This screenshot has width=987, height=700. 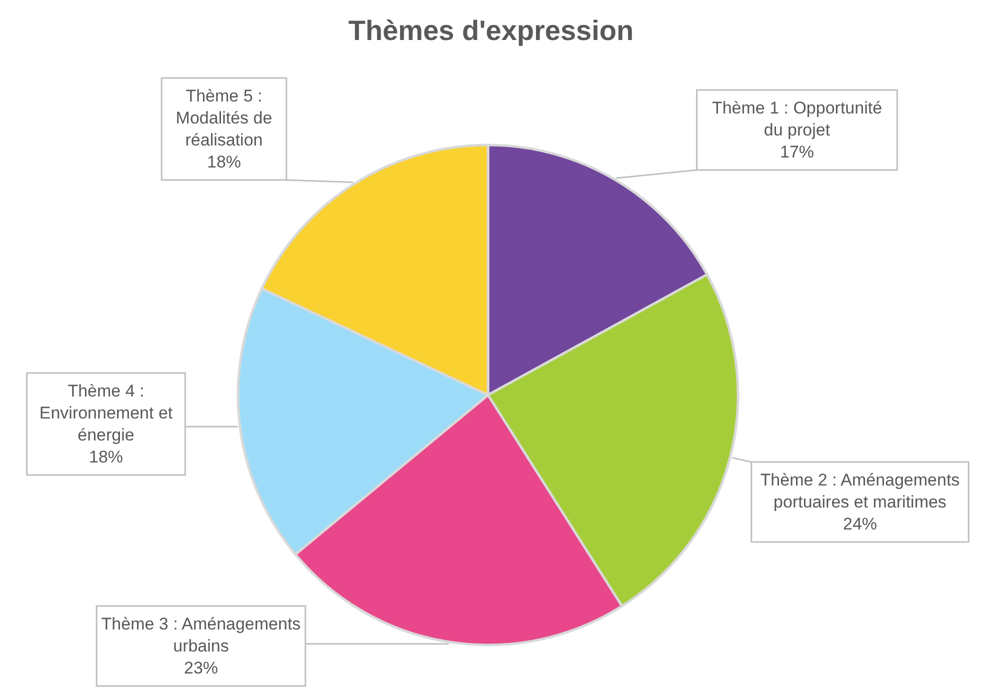 I want to click on data-label: 24%, so click(x=860, y=524).